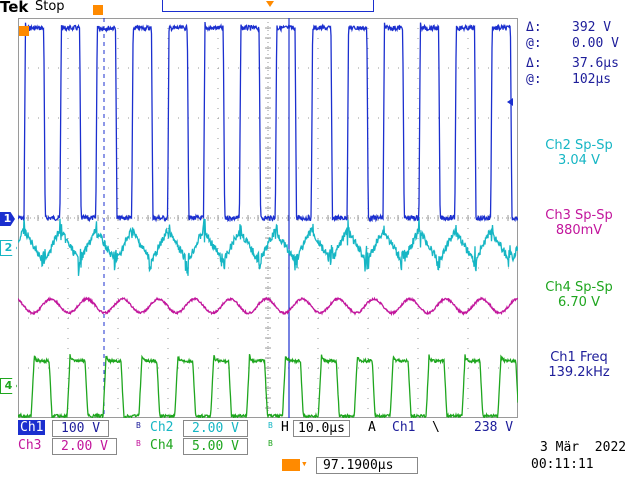 The width and height of the screenshot is (636, 480). I want to click on measurement-label: Ch4 Sp-Sp, so click(579, 287).